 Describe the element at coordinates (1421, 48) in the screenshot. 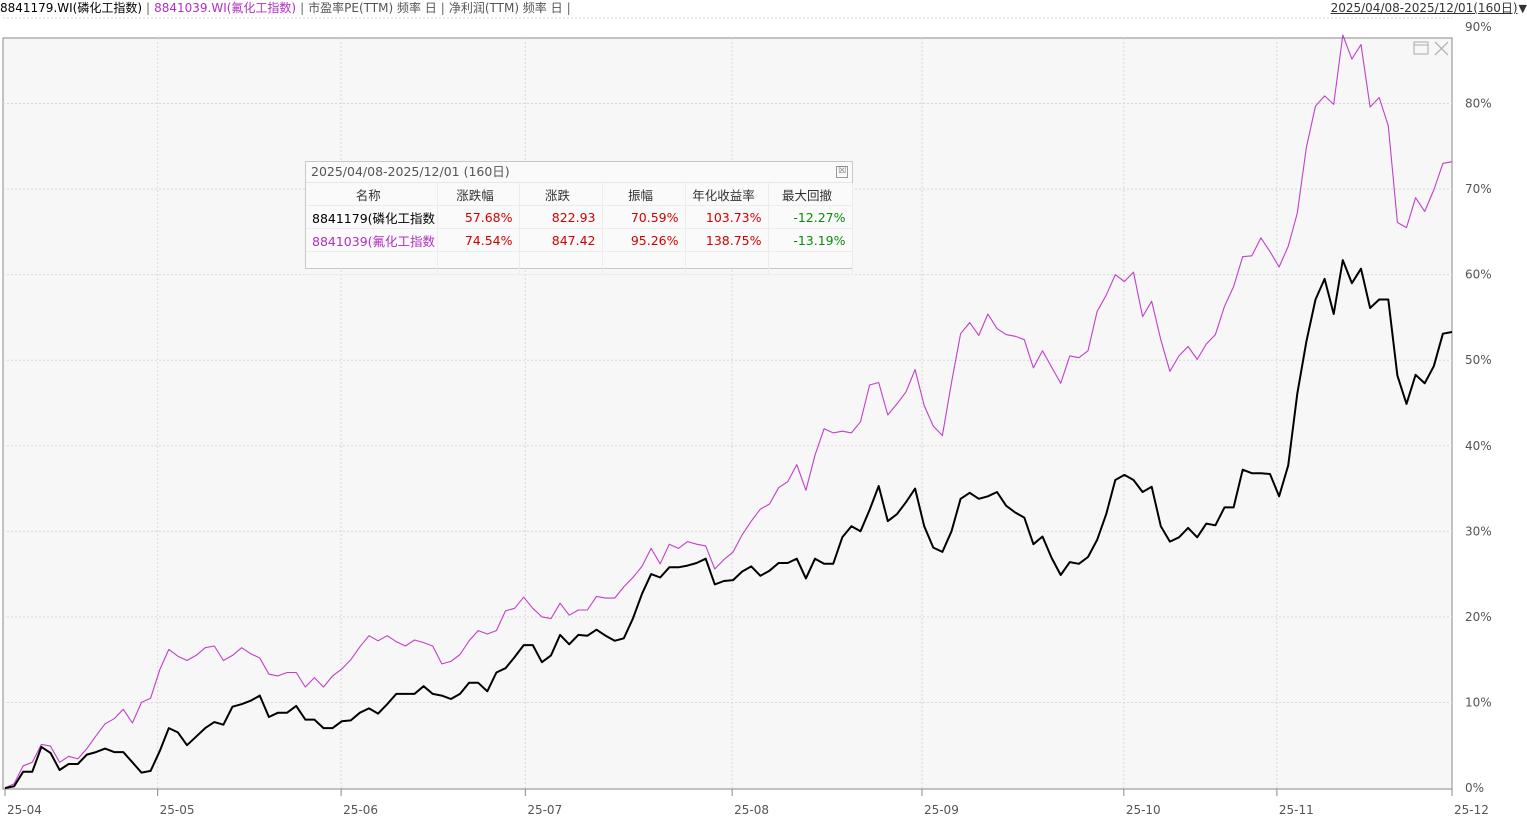

I see `restore-window-icon` at that location.